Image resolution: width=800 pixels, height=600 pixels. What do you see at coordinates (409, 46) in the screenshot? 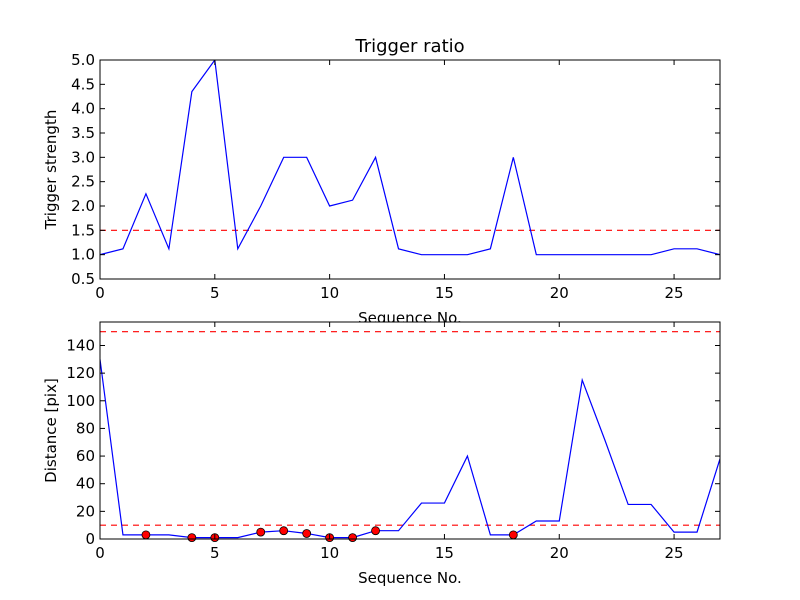
I see `chart-title: Trigger ratio` at bounding box center [409, 46].